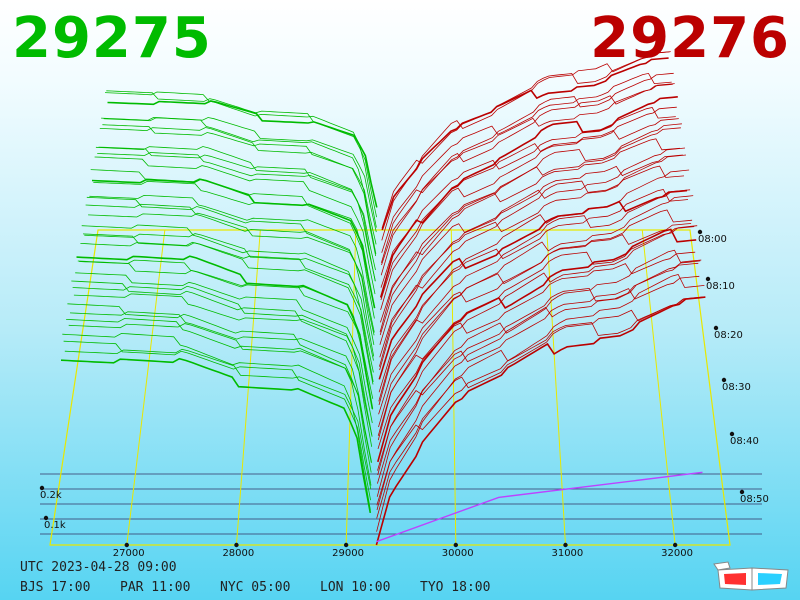  I want to click on spot-price-line, so click(539, 507).